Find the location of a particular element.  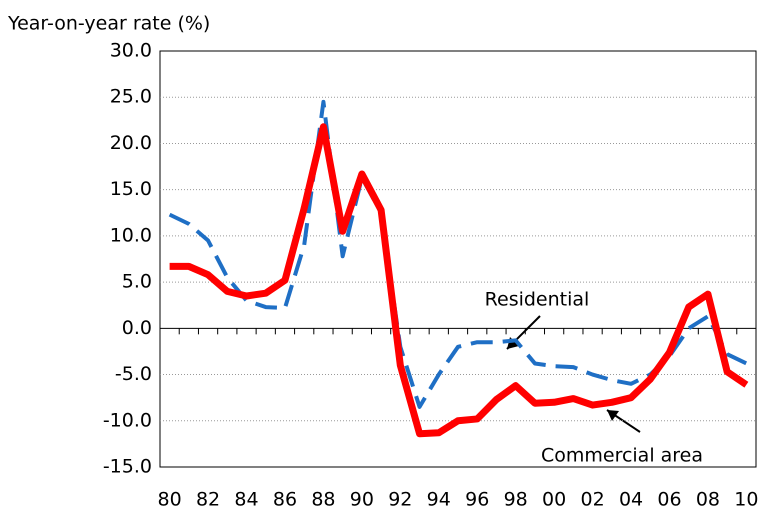

y-tick-label: 25.0 is located at coordinates (131, 97).